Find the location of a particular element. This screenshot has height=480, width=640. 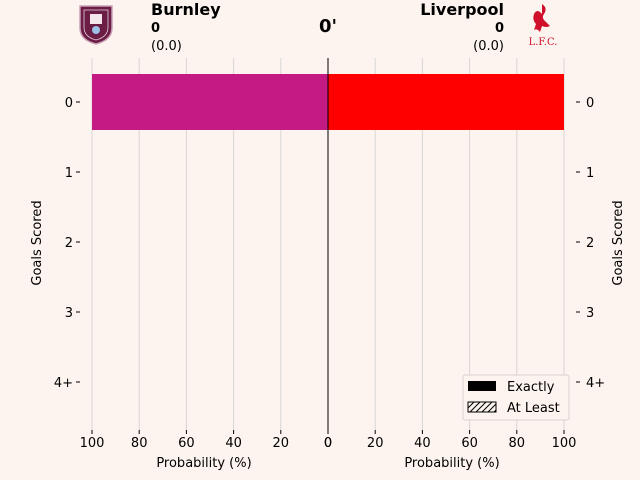

legend-atleast-label: At Least is located at coordinates (533, 408).